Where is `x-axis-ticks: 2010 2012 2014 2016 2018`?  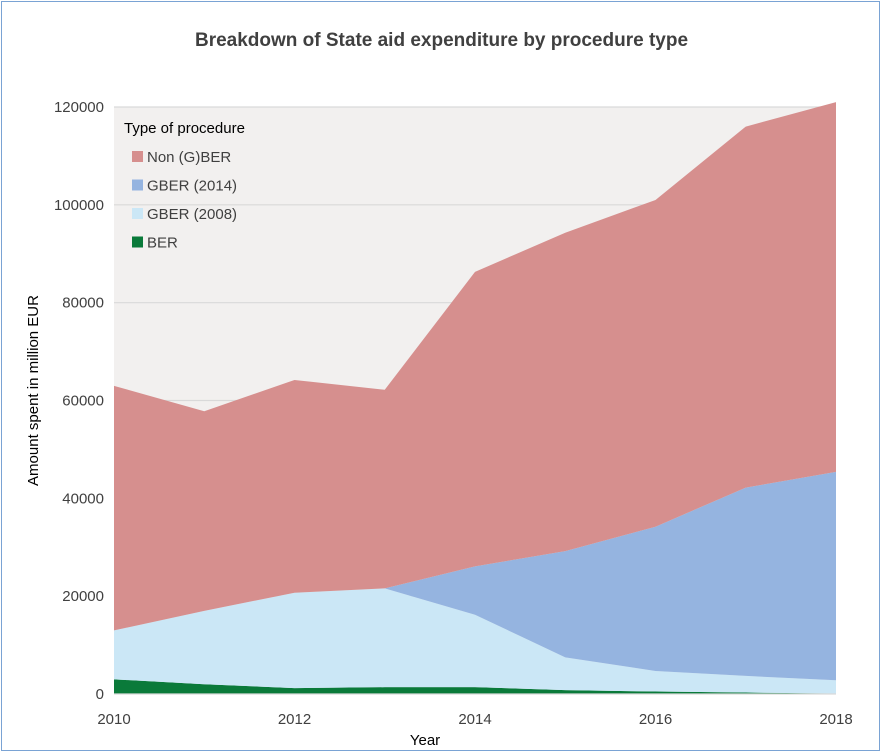 x-axis-ticks: 2010 2012 2014 2016 2018 is located at coordinates (474, 719).